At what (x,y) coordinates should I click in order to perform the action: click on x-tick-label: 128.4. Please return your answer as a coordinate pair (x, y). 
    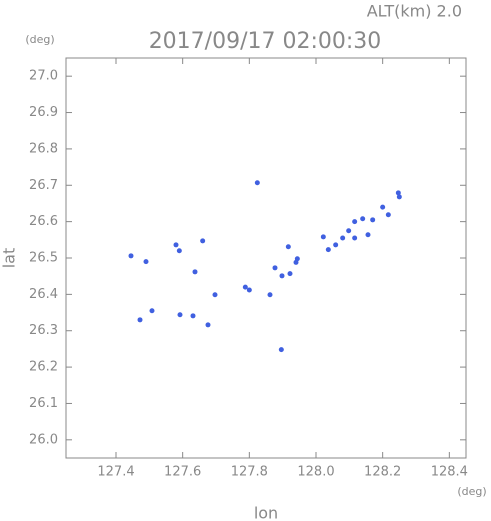
    Looking at the image, I should click on (449, 472).